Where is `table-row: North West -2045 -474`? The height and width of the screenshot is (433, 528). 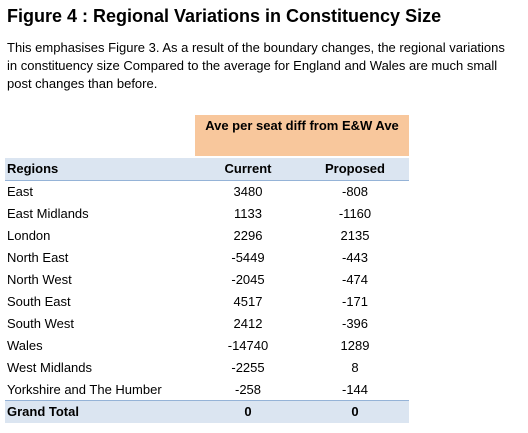 table-row: North West -2045 -474 is located at coordinates (207, 280).